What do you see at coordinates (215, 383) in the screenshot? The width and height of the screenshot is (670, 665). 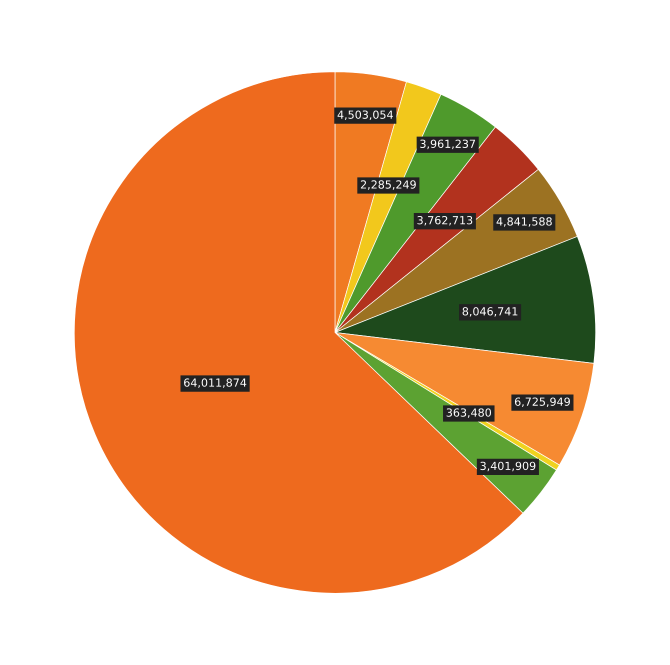 I see `data-label: 64,011,874` at bounding box center [215, 383].